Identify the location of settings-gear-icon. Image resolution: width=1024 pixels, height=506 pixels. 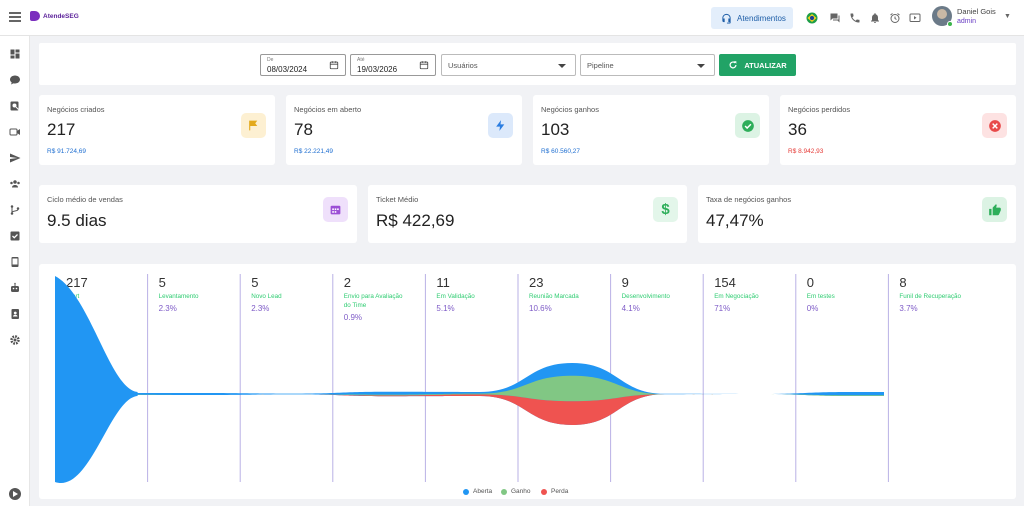
(15, 340).